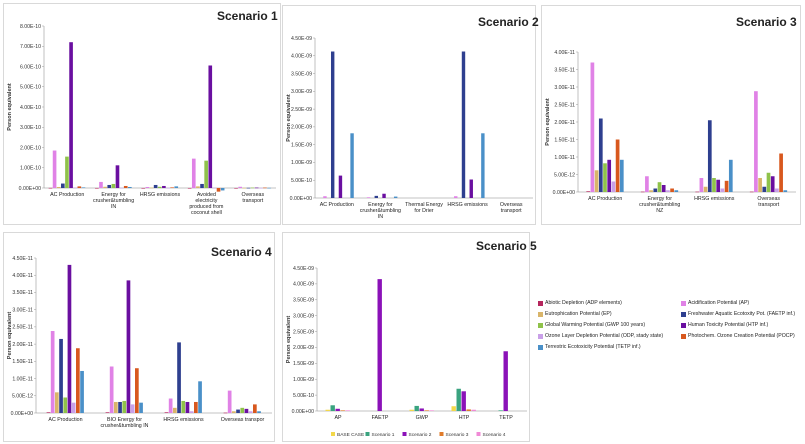 The image size is (805, 444). Describe the element at coordinates (22, 259) in the screenshot. I see `y-tick-label: 4.50E-11` at that location.